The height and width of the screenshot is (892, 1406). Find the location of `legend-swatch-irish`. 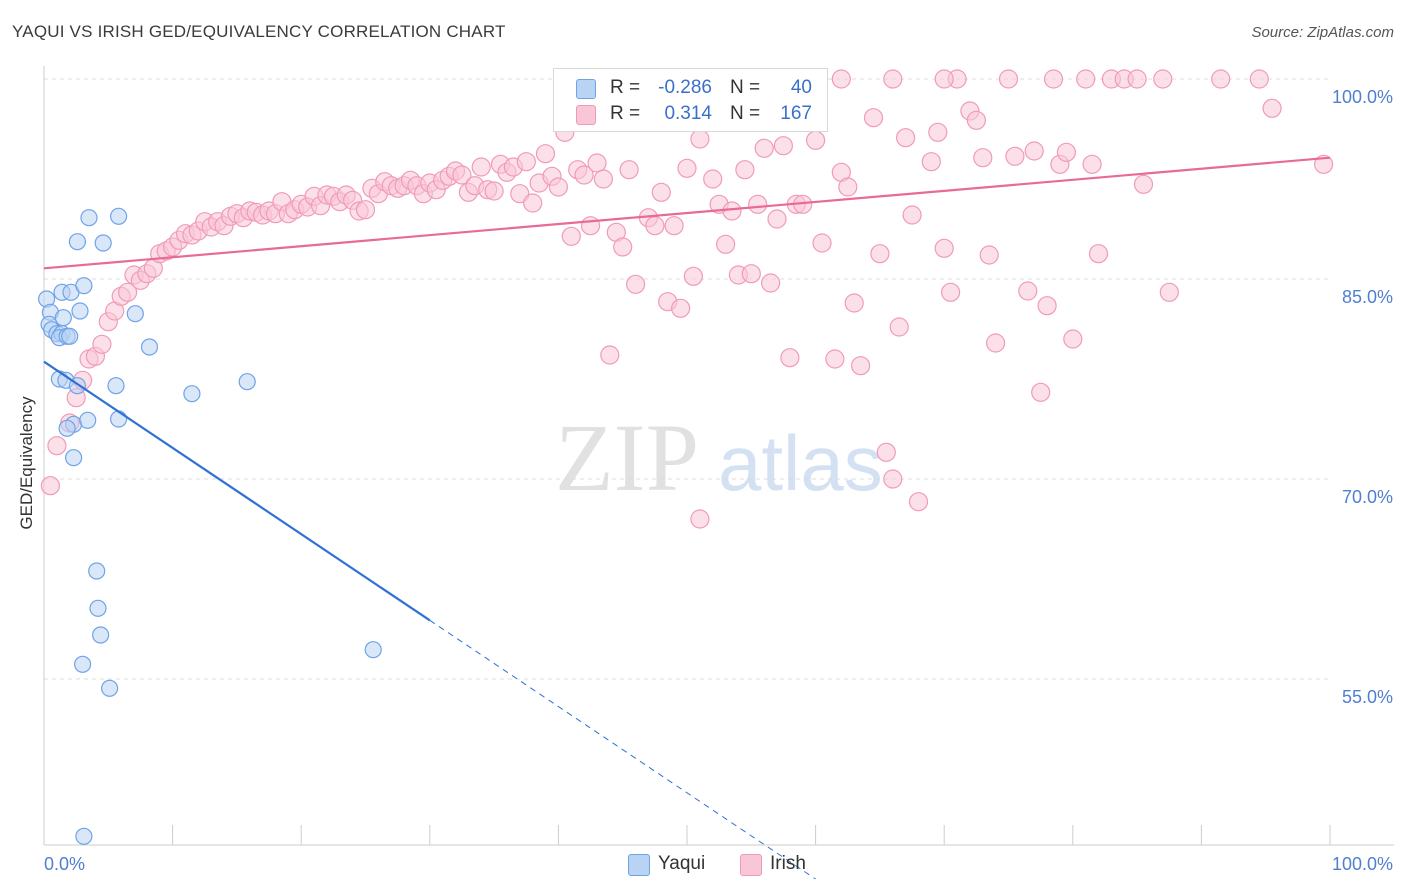

legend-swatch-irish is located at coordinates (751, 865).